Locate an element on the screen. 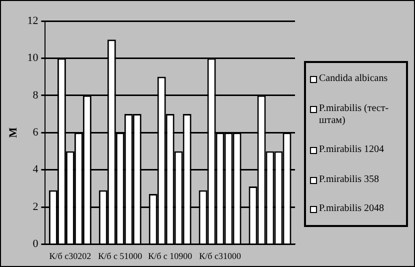  legend-label: P.mirabilis 1204 is located at coordinates (351, 150).